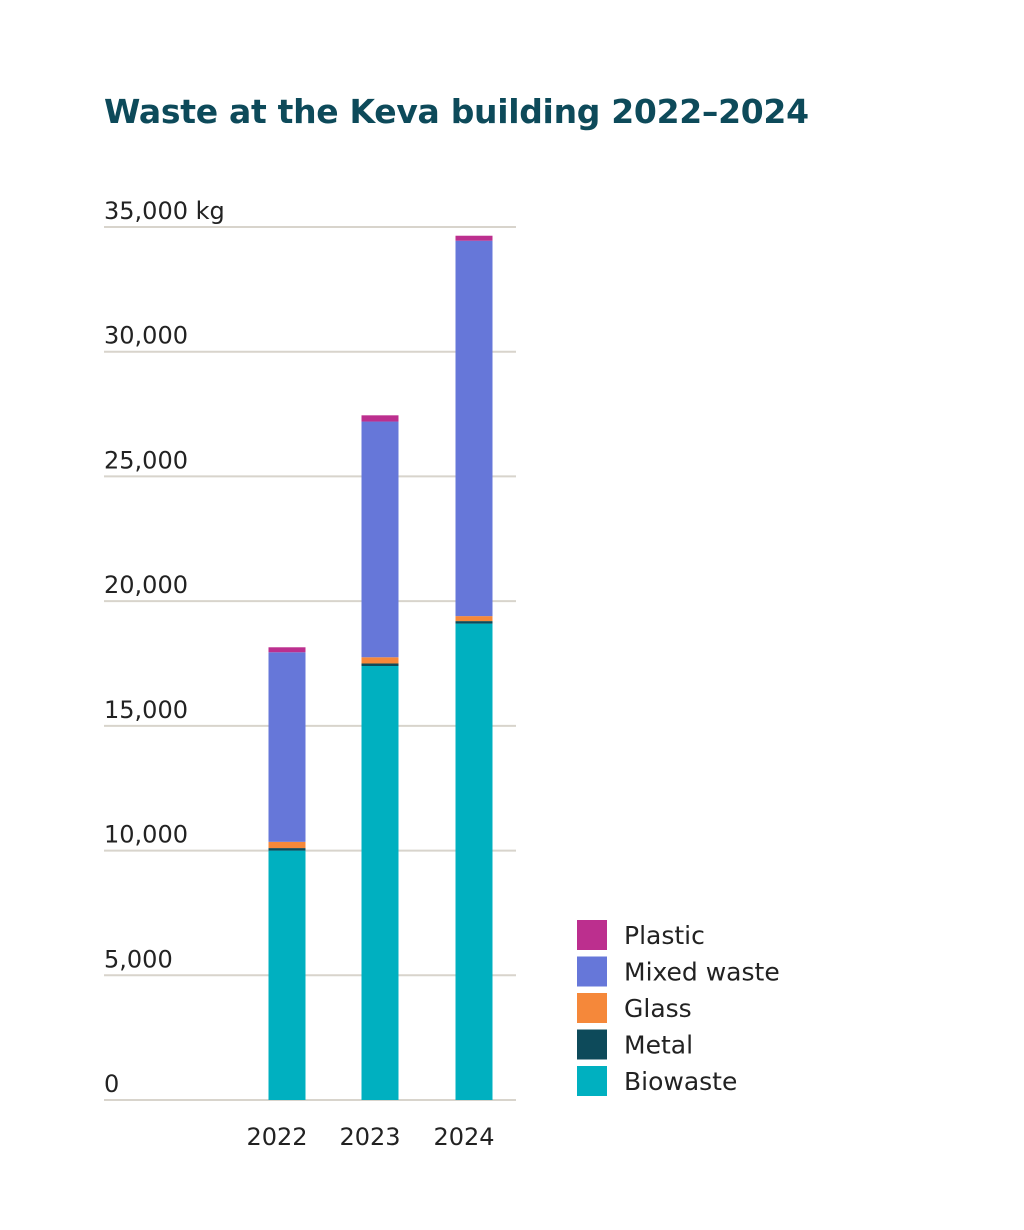 The height and width of the screenshot is (1230, 1024). What do you see at coordinates (474, 861) in the screenshot?
I see `bar-segment-biowaste-2024` at bounding box center [474, 861].